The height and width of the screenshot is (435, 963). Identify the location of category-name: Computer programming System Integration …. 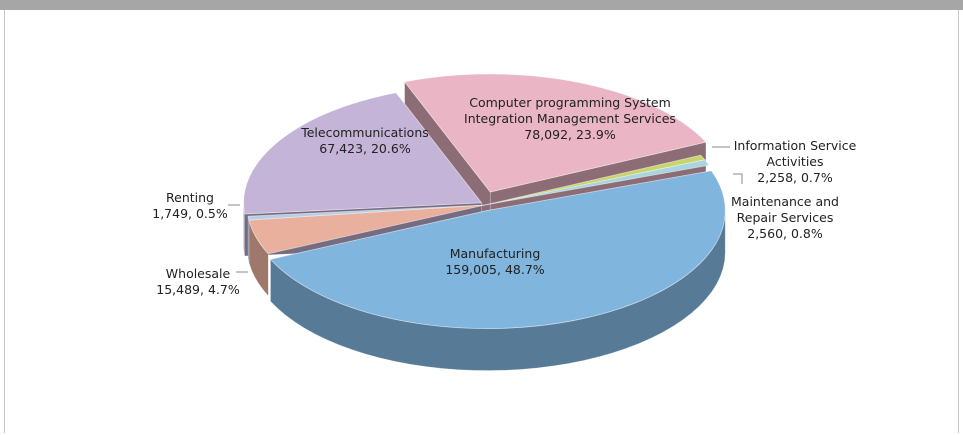
(570, 110).